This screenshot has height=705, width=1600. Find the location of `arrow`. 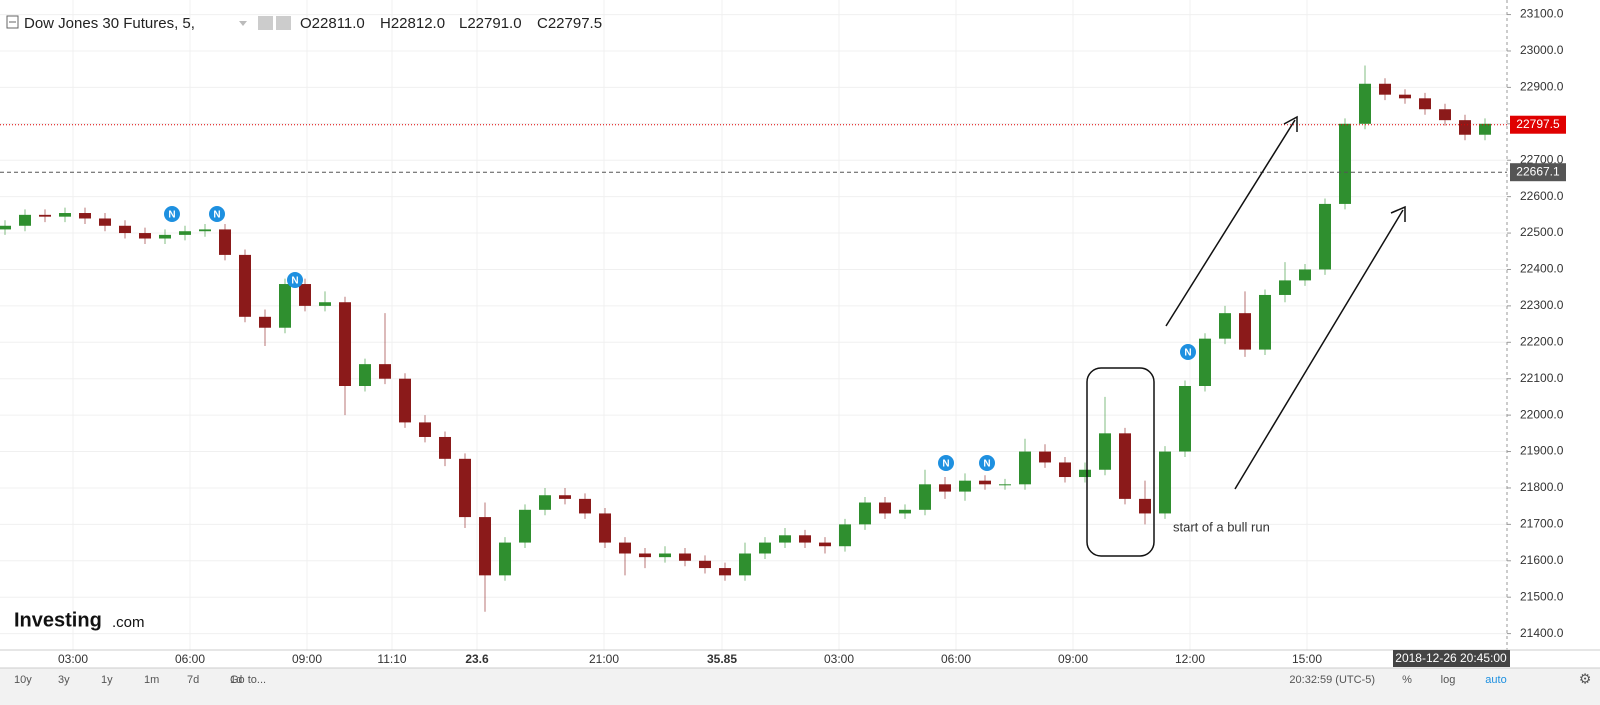

arrow is located at coordinates (1319, 349).